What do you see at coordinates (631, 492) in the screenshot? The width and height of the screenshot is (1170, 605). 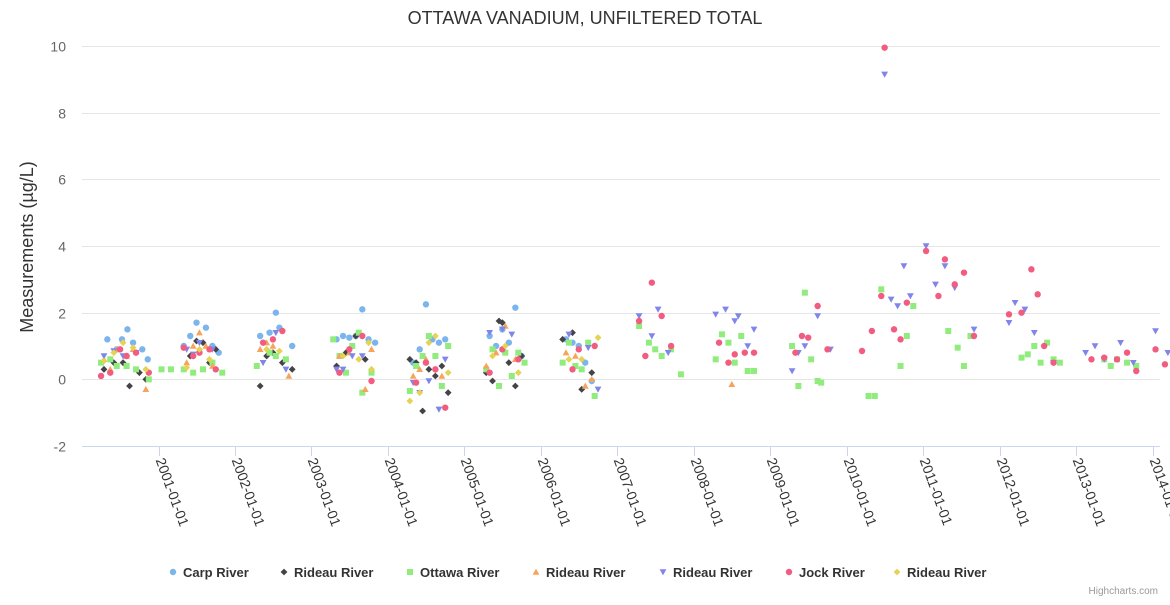 I see `x-tick-label: 2007-01-01` at bounding box center [631, 492].